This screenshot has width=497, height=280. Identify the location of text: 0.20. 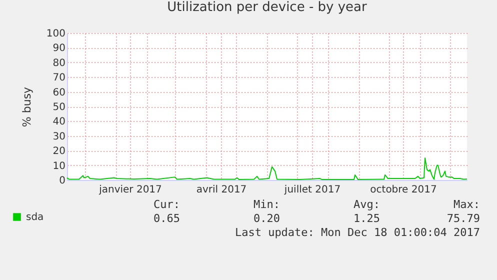
(266, 218).